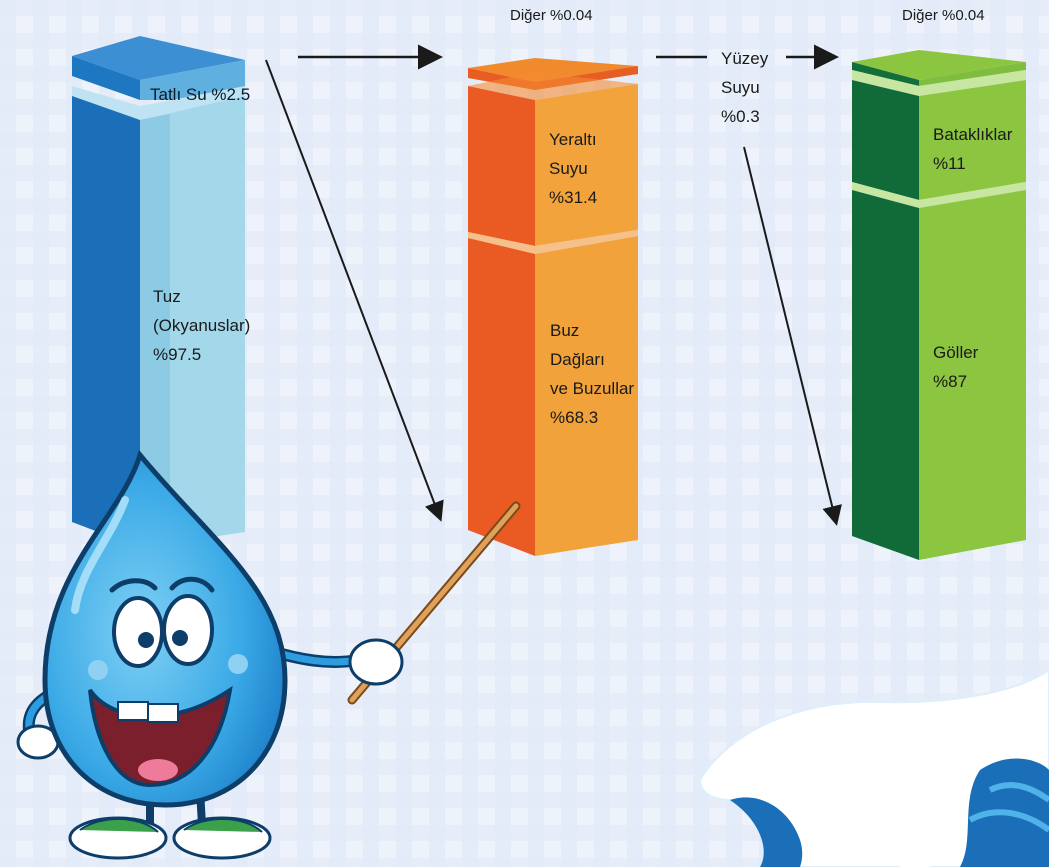 Image resolution: width=1049 pixels, height=867 pixels. I want to click on blue-main-right-shade, so click(155, 331).